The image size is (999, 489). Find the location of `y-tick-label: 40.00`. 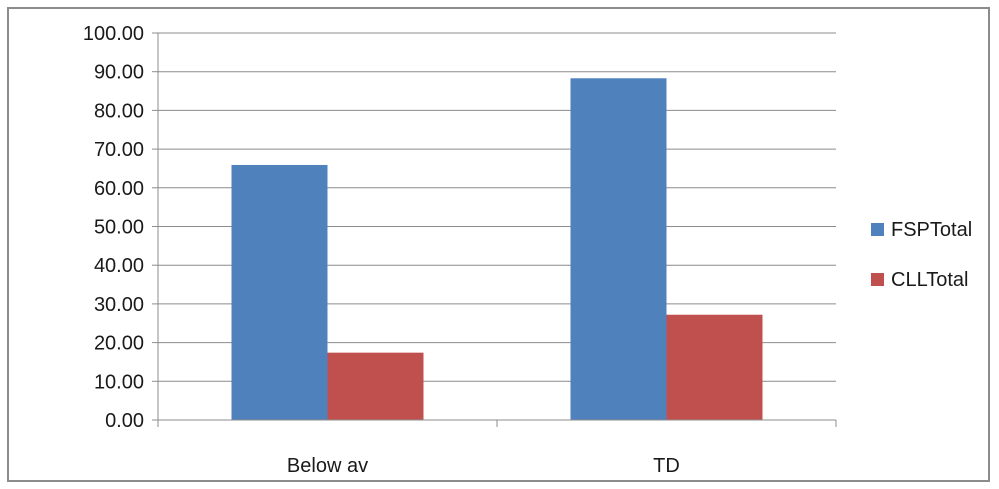

y-tick-label: 40.00 is located at coordinates (119, 266).